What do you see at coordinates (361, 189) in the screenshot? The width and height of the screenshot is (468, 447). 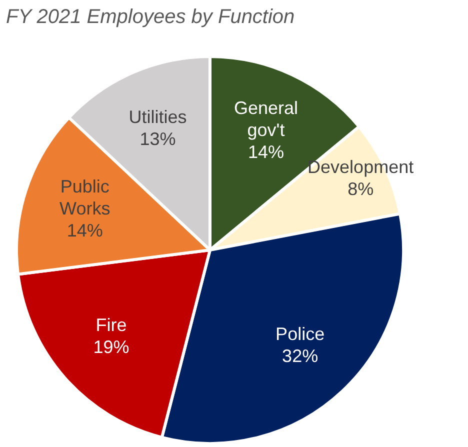 I see `data-label: 8%` at bounding box center [361, 189].